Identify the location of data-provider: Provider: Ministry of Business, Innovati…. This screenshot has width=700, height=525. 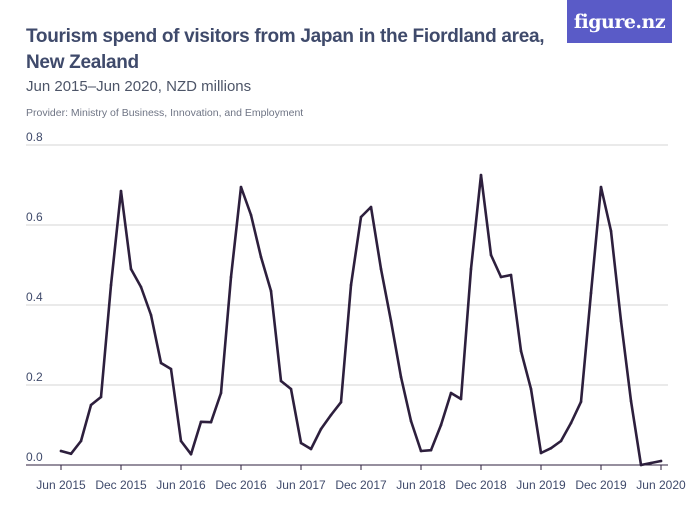
(165, 113).